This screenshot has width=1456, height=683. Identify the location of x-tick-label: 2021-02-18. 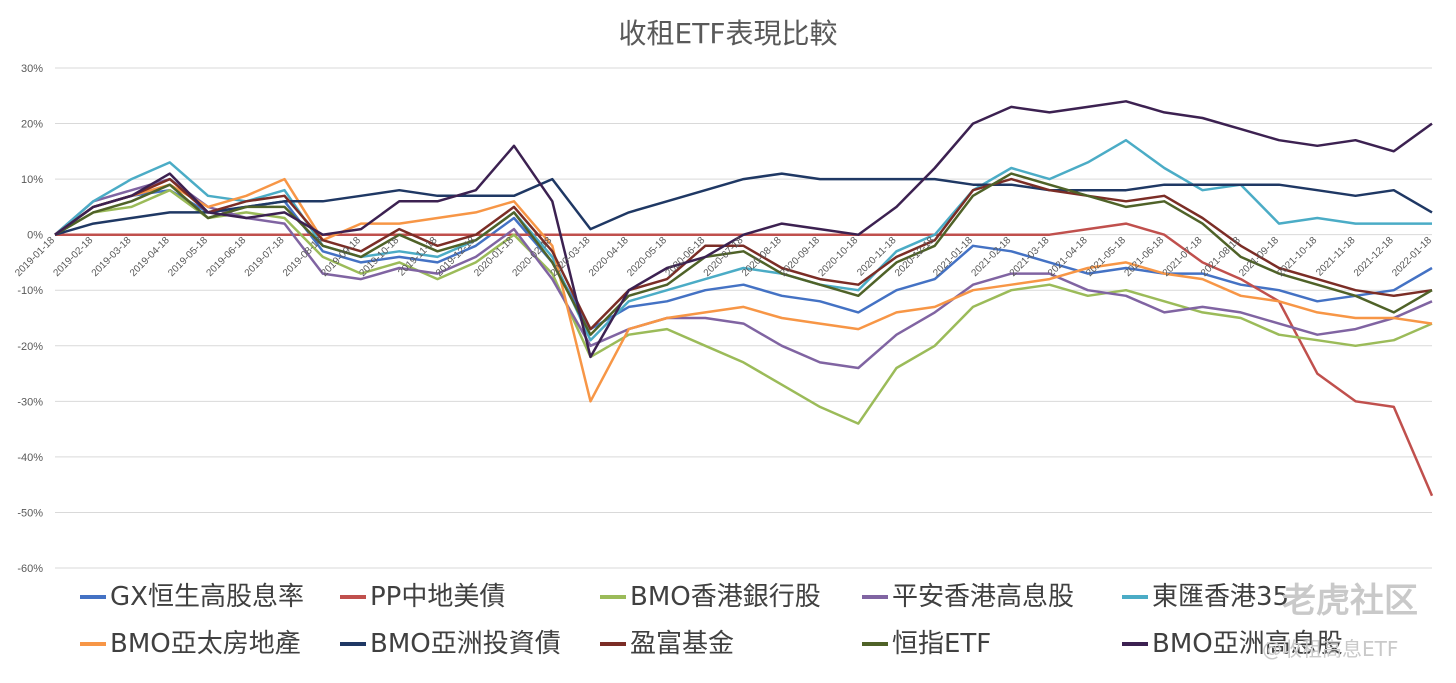
(991, 257).